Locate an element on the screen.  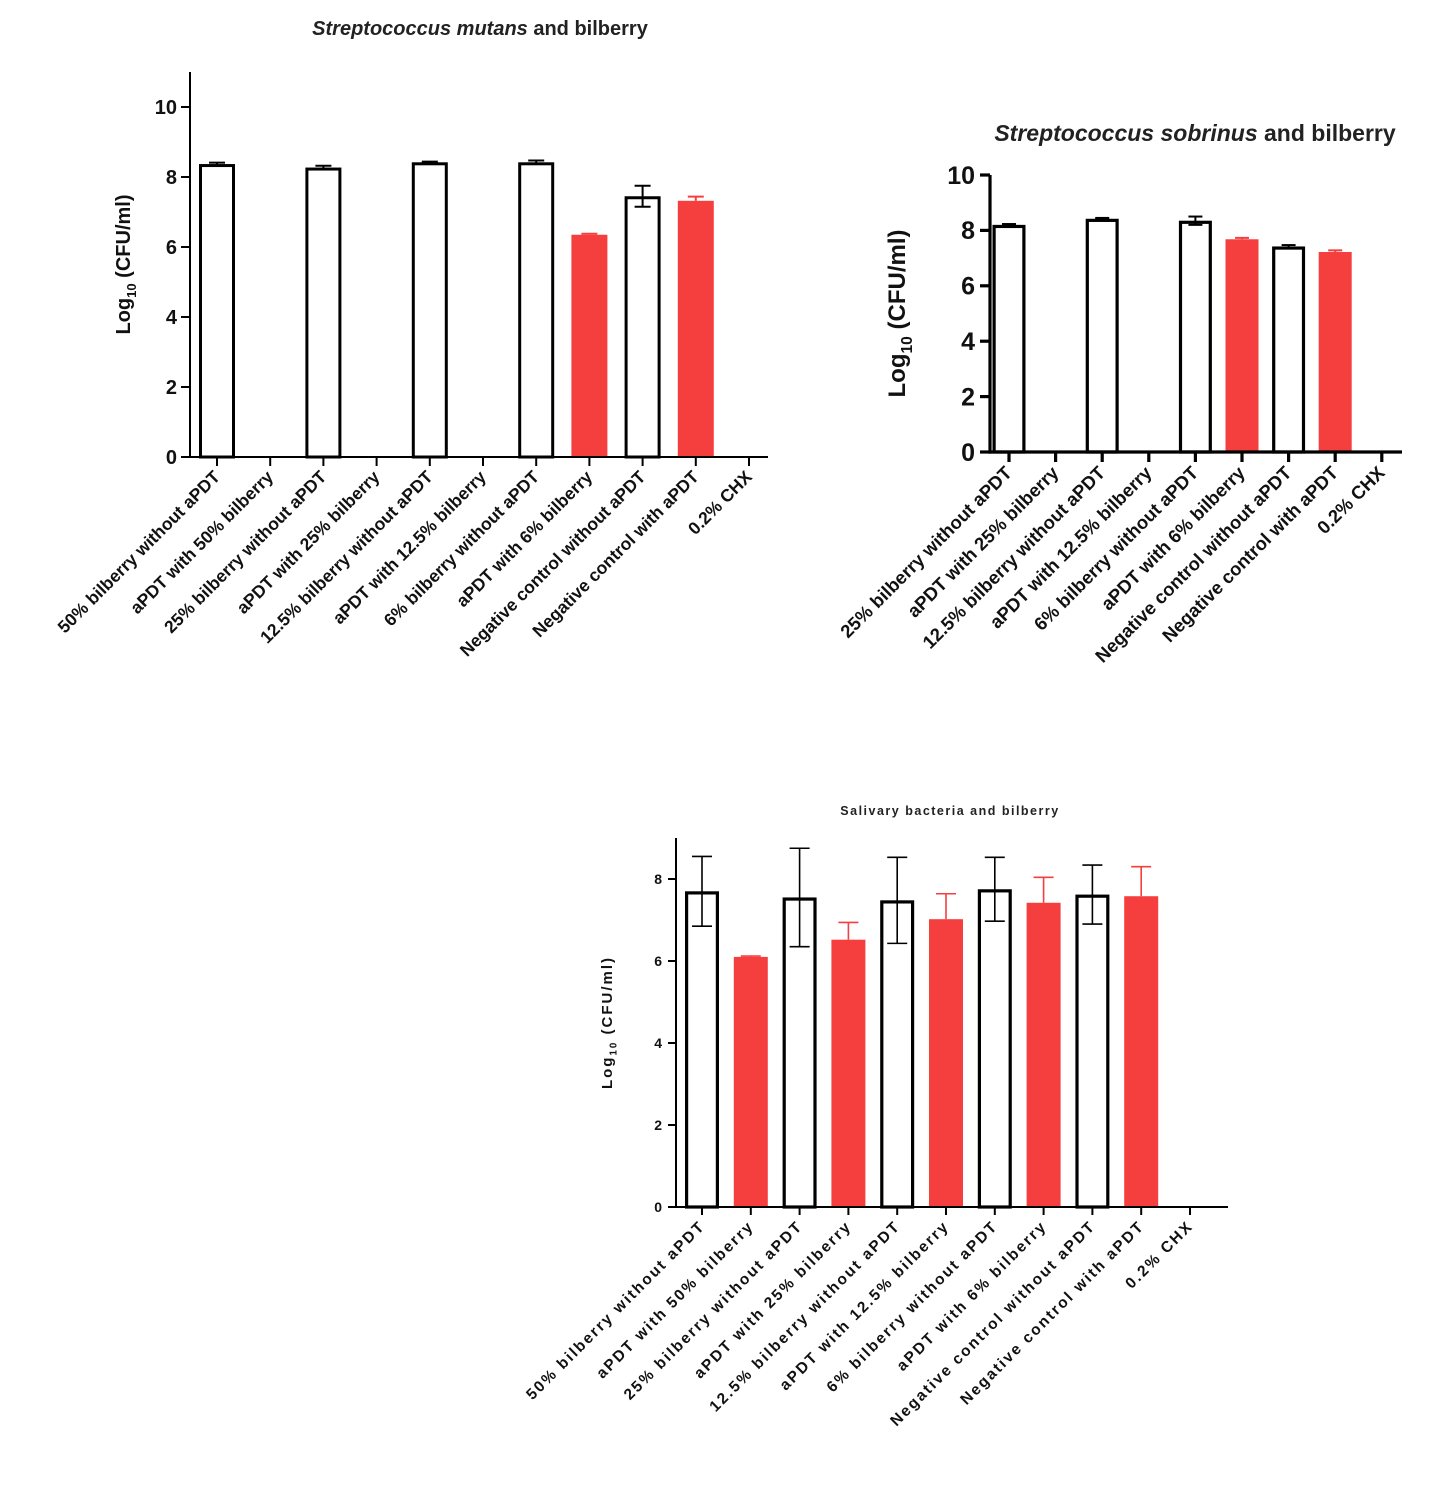
bar-apdt-with-50-bilberry is located at coordinates (750, 1081).